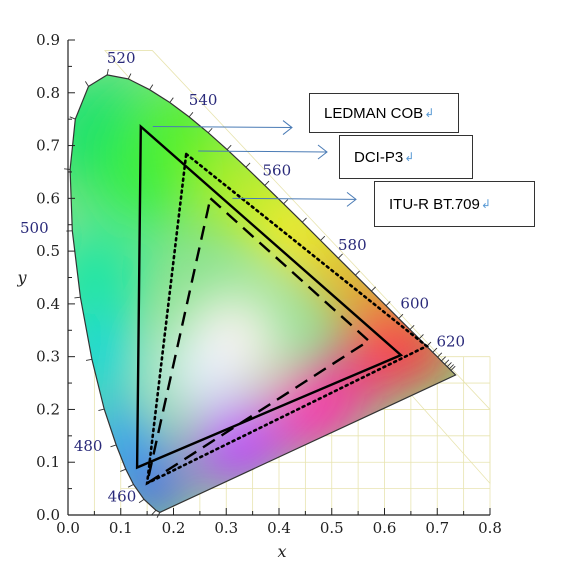  What do you see at coordinates (68, 528) in the screenshot?
I see `x-tick-label: 0.0` at bounding box center [68, 528].